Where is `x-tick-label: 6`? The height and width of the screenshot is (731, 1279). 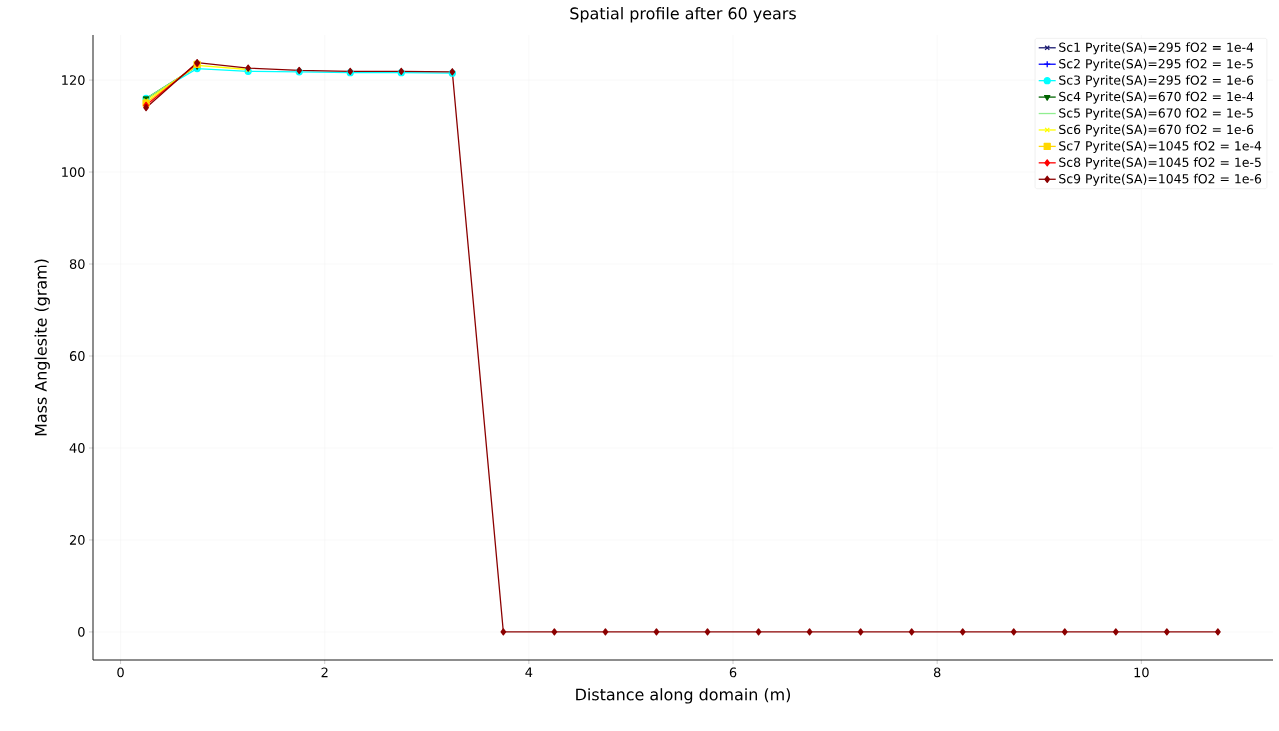 x-tick-label: 6 is located at coordinates (733, 672).